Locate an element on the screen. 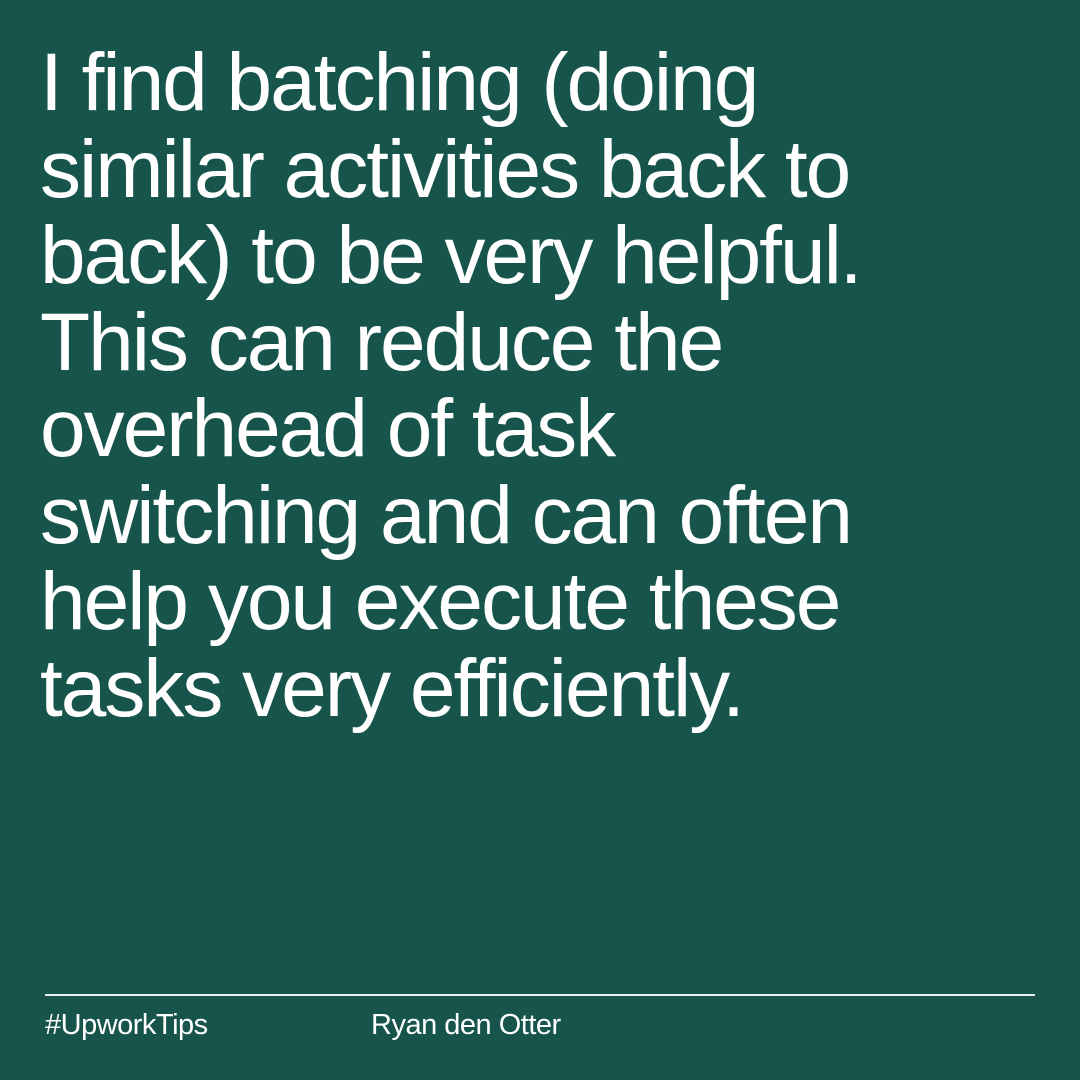 This screenshot has width=1080, height=1080. quote-line: I find batching (doing is located at coordinates (399, 82).